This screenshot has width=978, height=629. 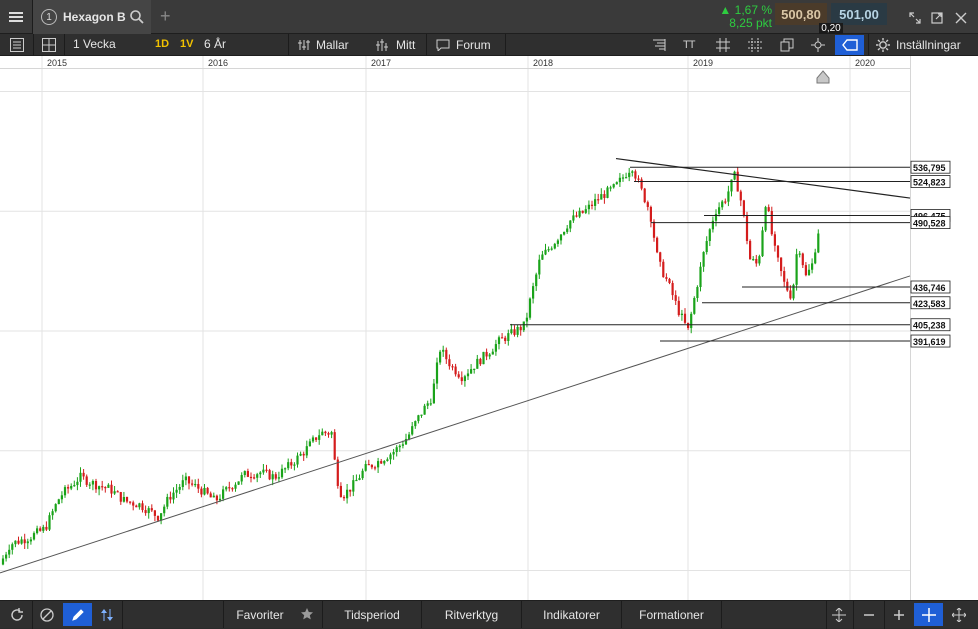 What do you see at coordinates (755, 45) in the screenshot?
I see `crosshair-grid-icon` at bounding box center [755, 45].